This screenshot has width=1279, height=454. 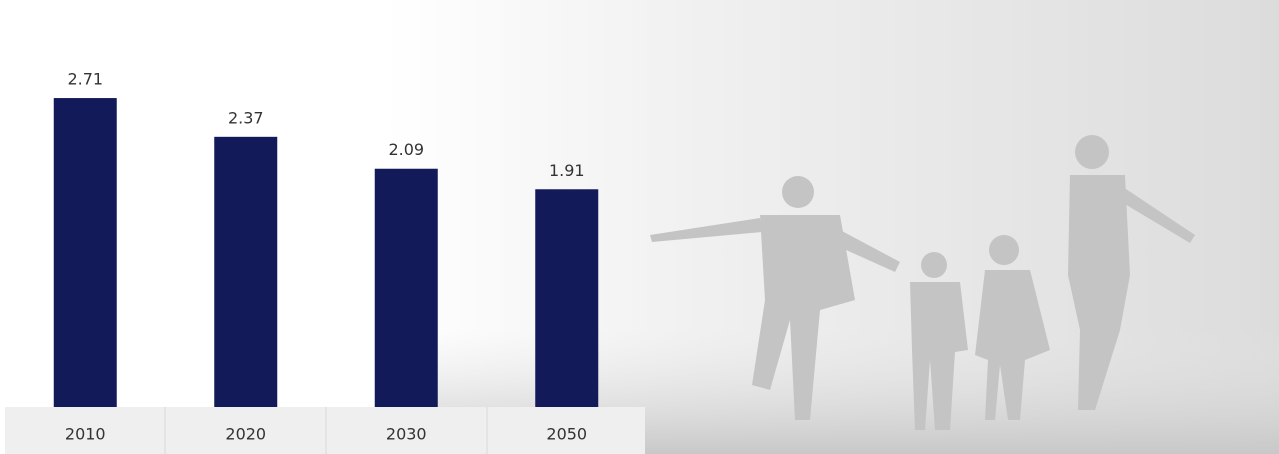 I want to click on x-tick-label: 2050, so click(x=566, y=434).